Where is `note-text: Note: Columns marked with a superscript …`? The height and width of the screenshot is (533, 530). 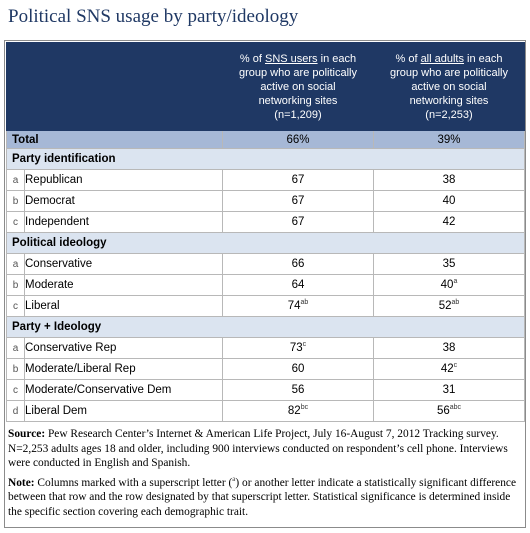 note-text: Note: Columns marked with a superscript … is located at coordinates (262, 496).